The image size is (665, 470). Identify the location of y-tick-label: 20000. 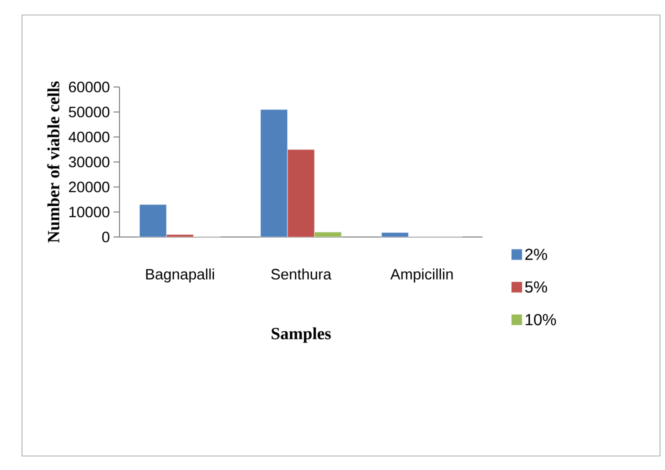
(89, 187).